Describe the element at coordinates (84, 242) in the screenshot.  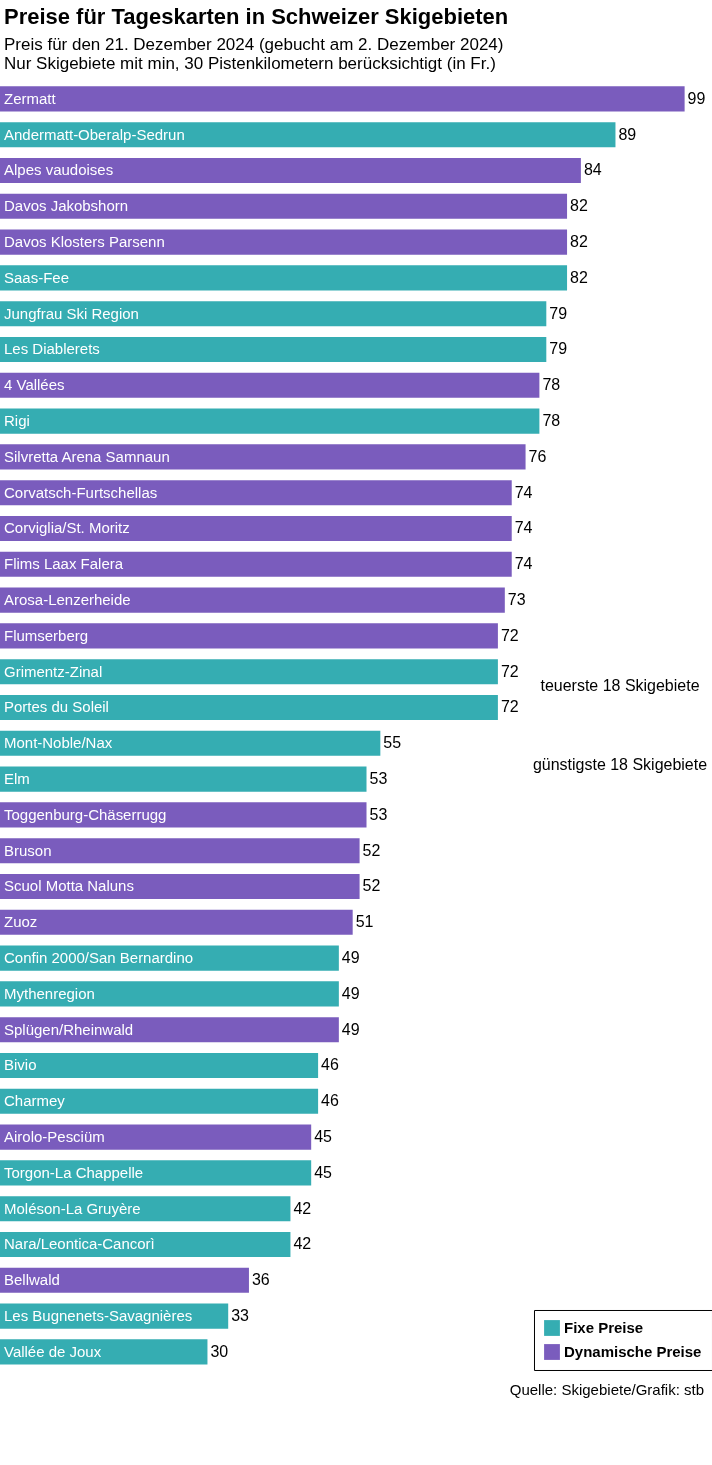
I see `y-tick-label: Davos Klosters Parsenn` at that location.